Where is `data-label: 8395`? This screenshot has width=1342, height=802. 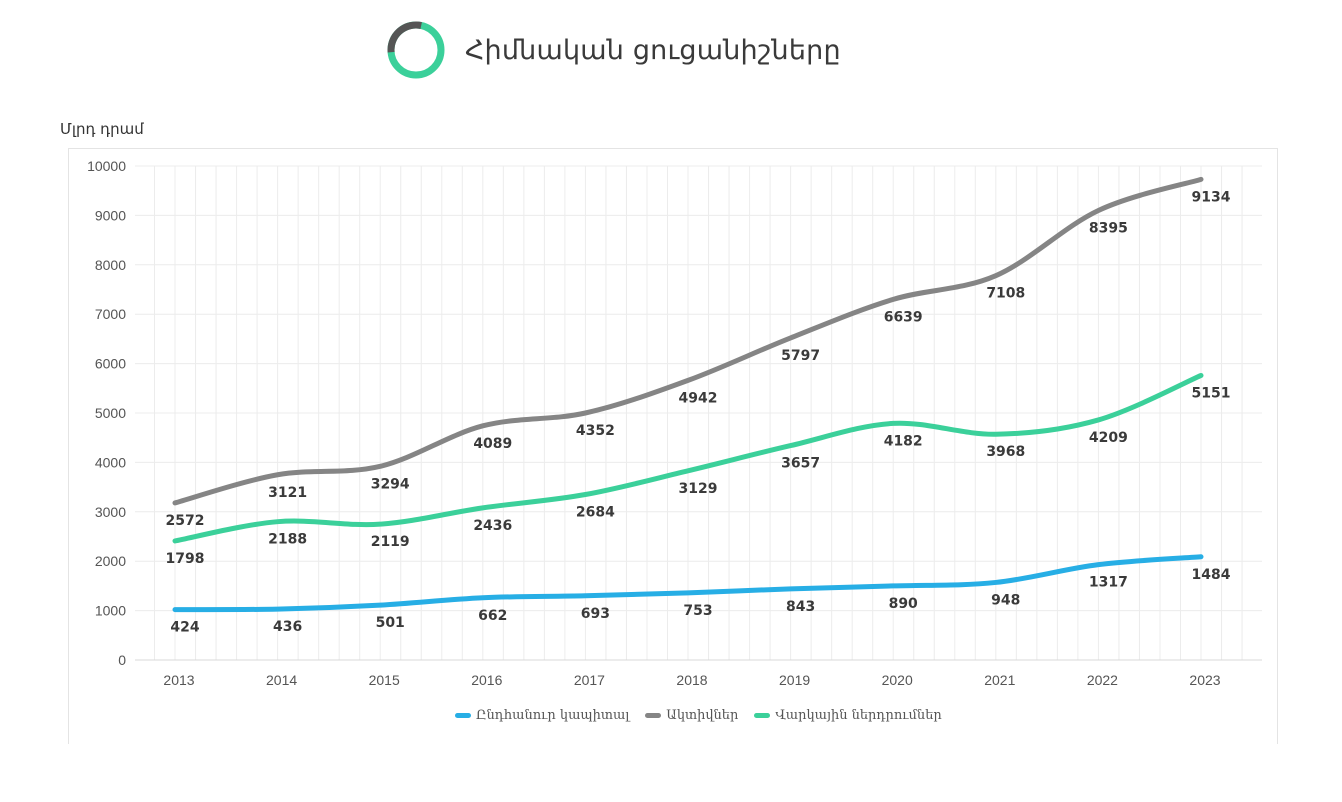
data-label: 8395 is located at coordinates (1108, 228).